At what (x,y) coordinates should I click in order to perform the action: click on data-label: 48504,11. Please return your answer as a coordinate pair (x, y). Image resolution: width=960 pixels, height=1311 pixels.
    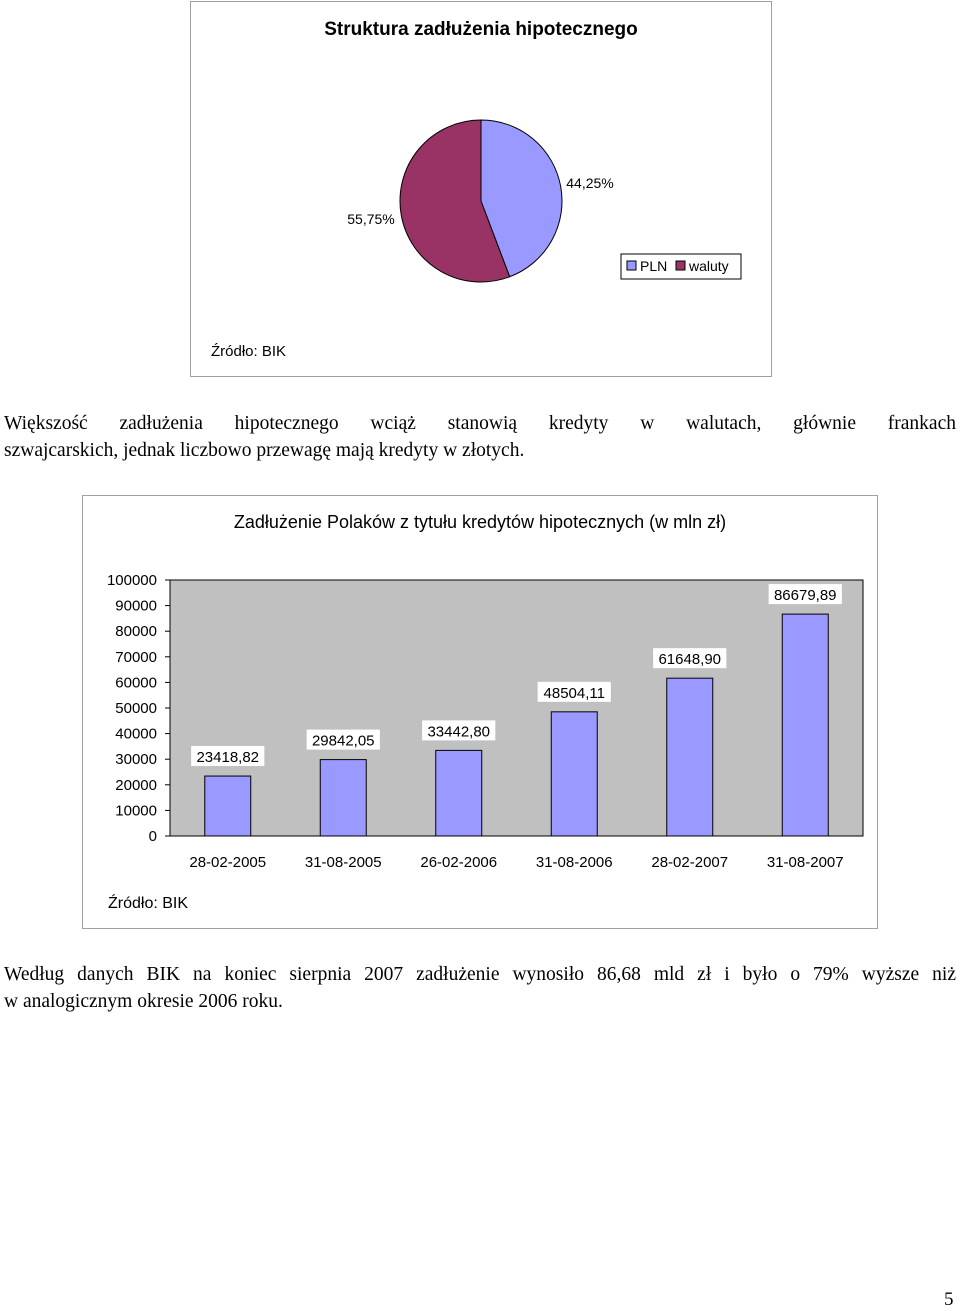
    Looking at the image, I should click on (574, 693).